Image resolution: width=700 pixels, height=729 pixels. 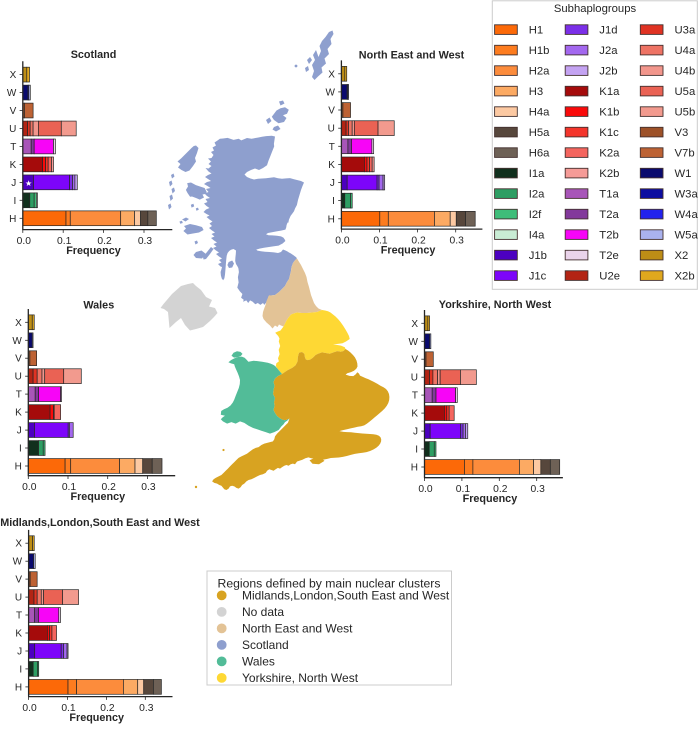 I want to click on svg-text: K2b, so click(x=609, y=174).